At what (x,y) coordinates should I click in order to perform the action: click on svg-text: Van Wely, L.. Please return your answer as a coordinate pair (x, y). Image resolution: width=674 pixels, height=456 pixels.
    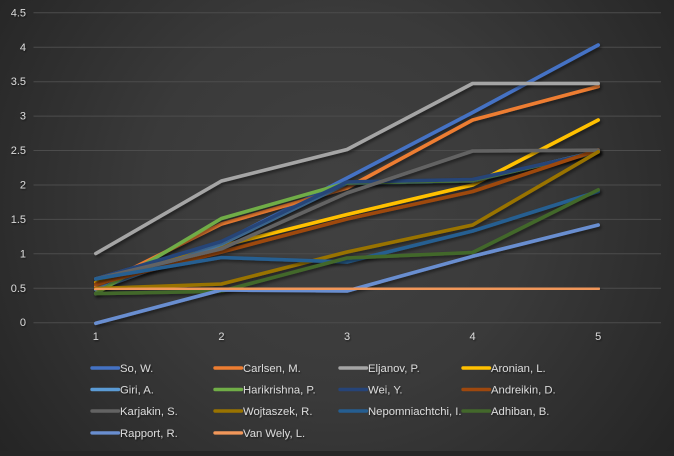
    Looking at the image, I should click on (274, 434).